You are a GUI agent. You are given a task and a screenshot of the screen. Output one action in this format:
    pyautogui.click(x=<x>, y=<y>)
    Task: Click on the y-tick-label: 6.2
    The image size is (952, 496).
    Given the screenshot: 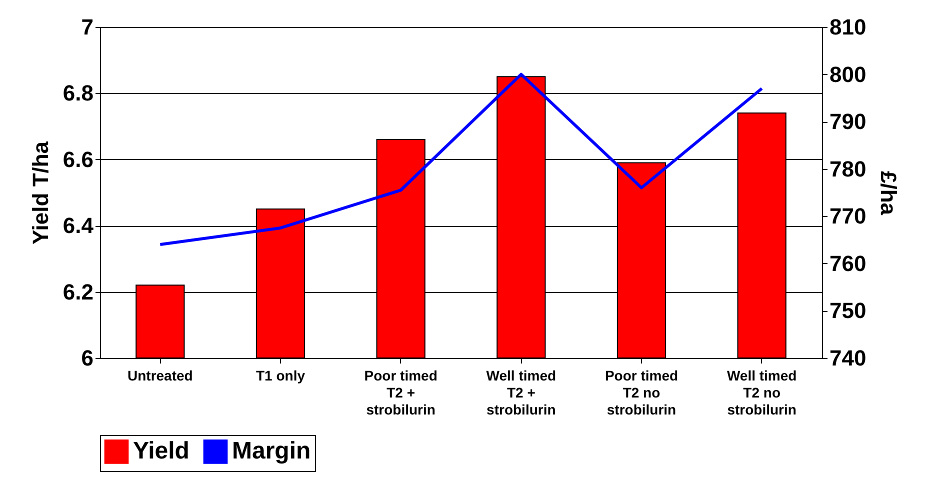 What is the action you would take?
    pyautogui.click(x=78, y=291)
    